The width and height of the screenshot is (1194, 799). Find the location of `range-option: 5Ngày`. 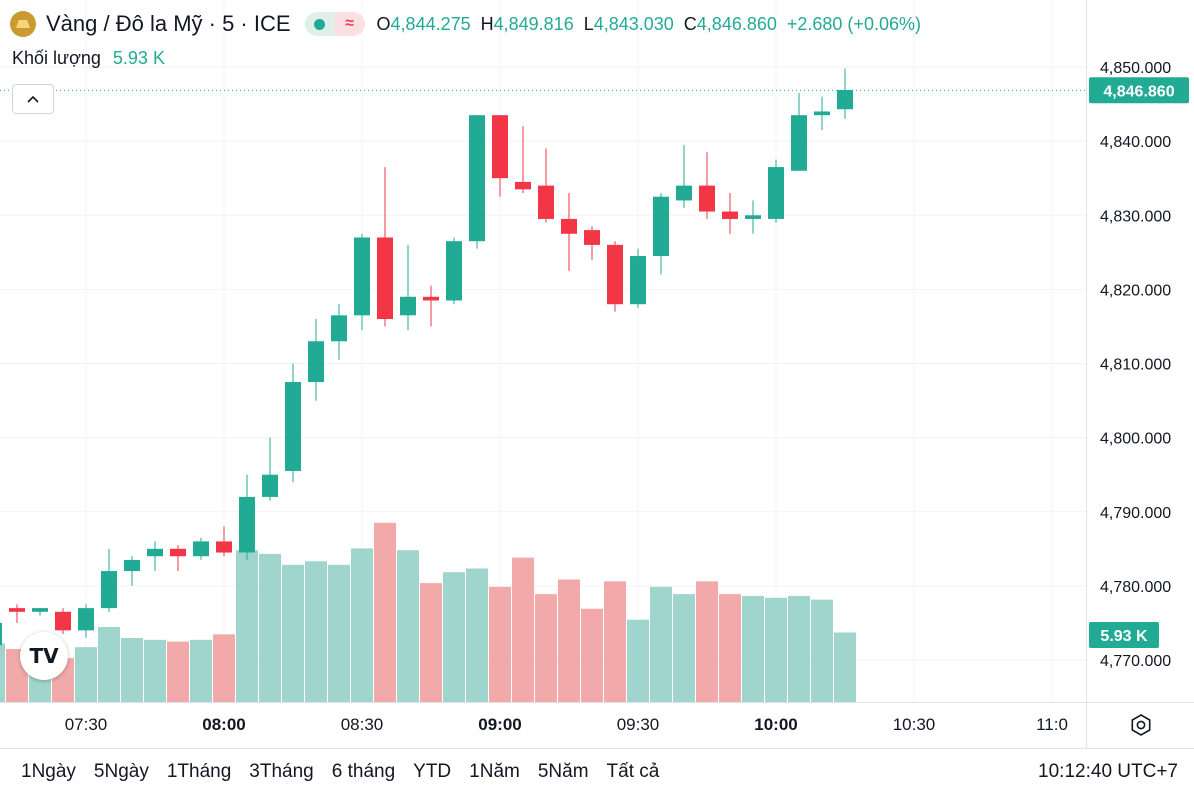

range-option: 5Ngày is located at coordinates (121, 771).